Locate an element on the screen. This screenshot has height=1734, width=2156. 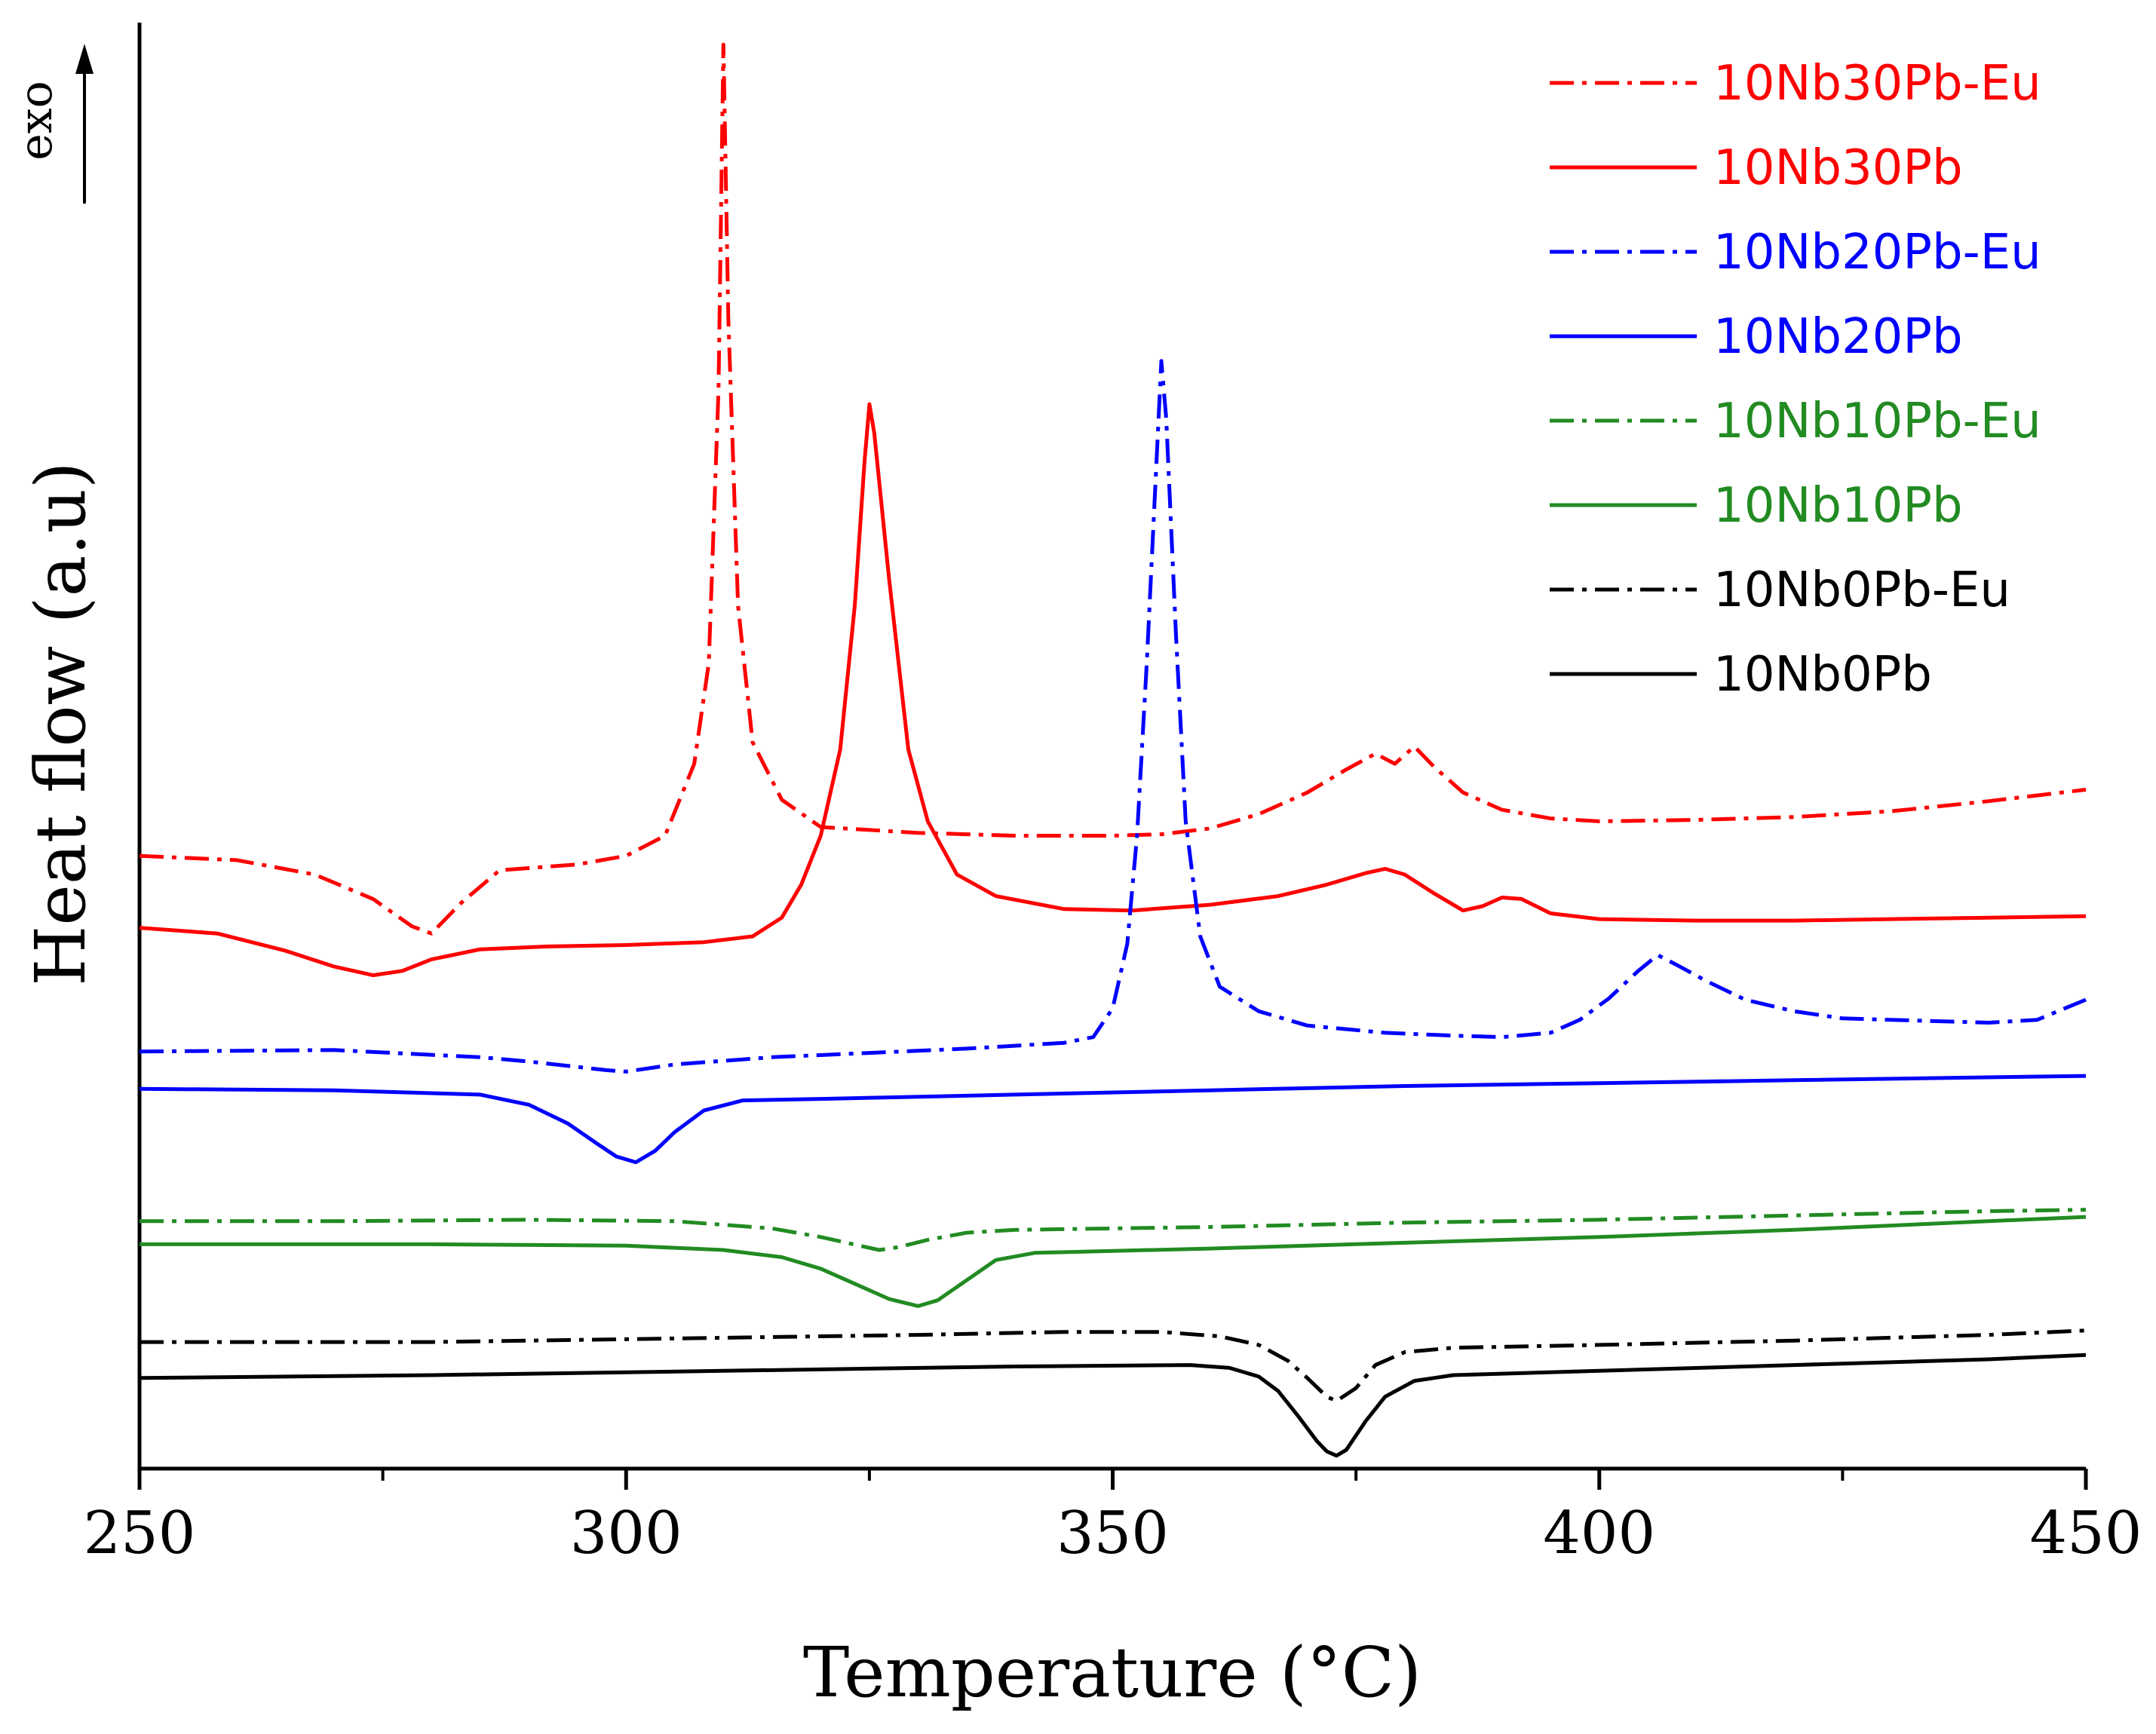
legend-label: 10Nb10Pb is located at coordinates (1838, 506).